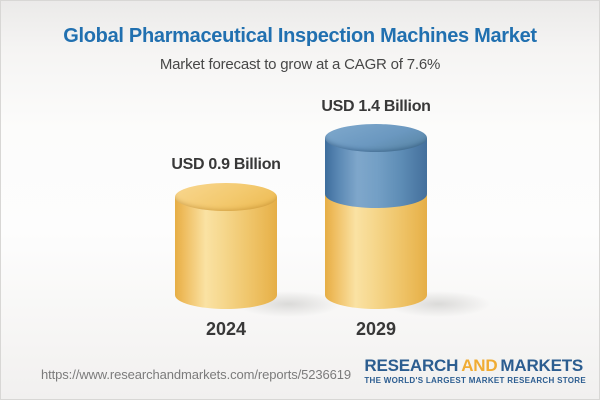  What do you see at coordinates (376, 251) in the screenshot?
I see `bar-2029-base-segment` at bounding box center [376, 251].